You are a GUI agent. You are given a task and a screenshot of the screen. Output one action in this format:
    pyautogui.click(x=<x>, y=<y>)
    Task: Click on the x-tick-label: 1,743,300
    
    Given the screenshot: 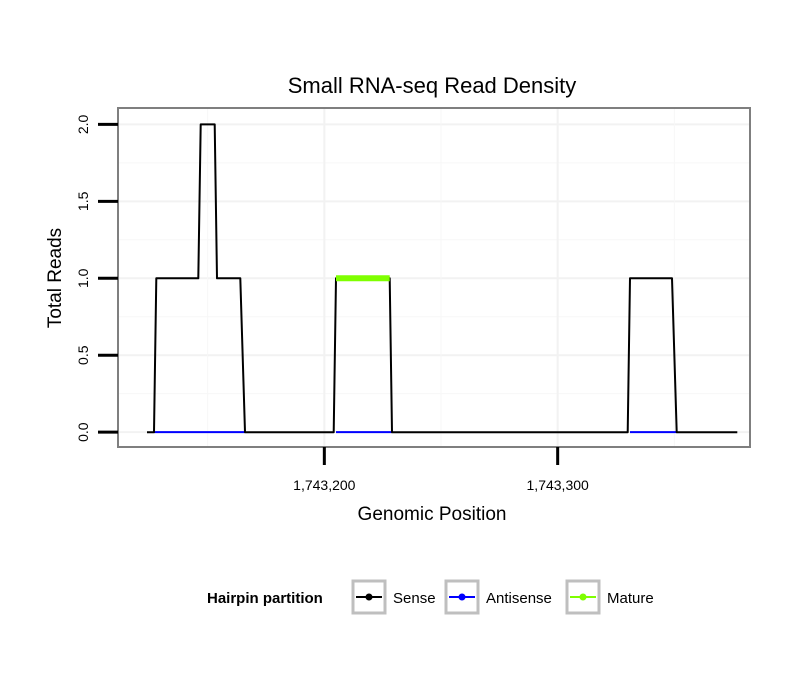 What is the action you would take?
    pyautogui.click(x=558, y=485)
    